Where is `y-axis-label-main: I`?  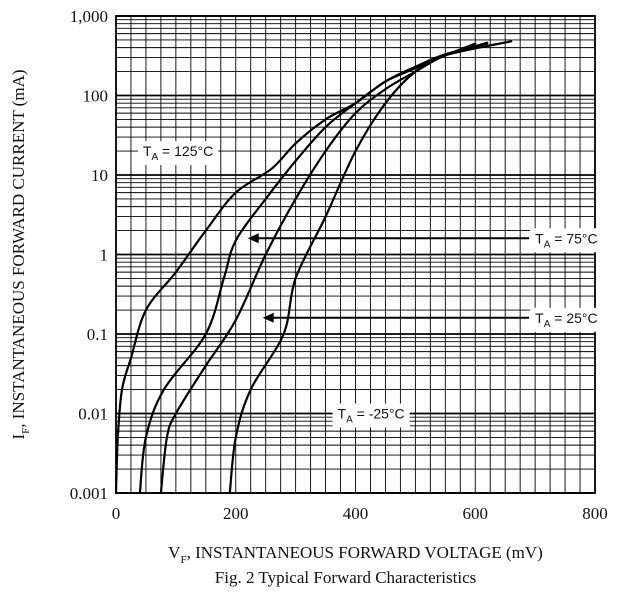
y-axis-label-main: I is located at coordinates (18, 437).